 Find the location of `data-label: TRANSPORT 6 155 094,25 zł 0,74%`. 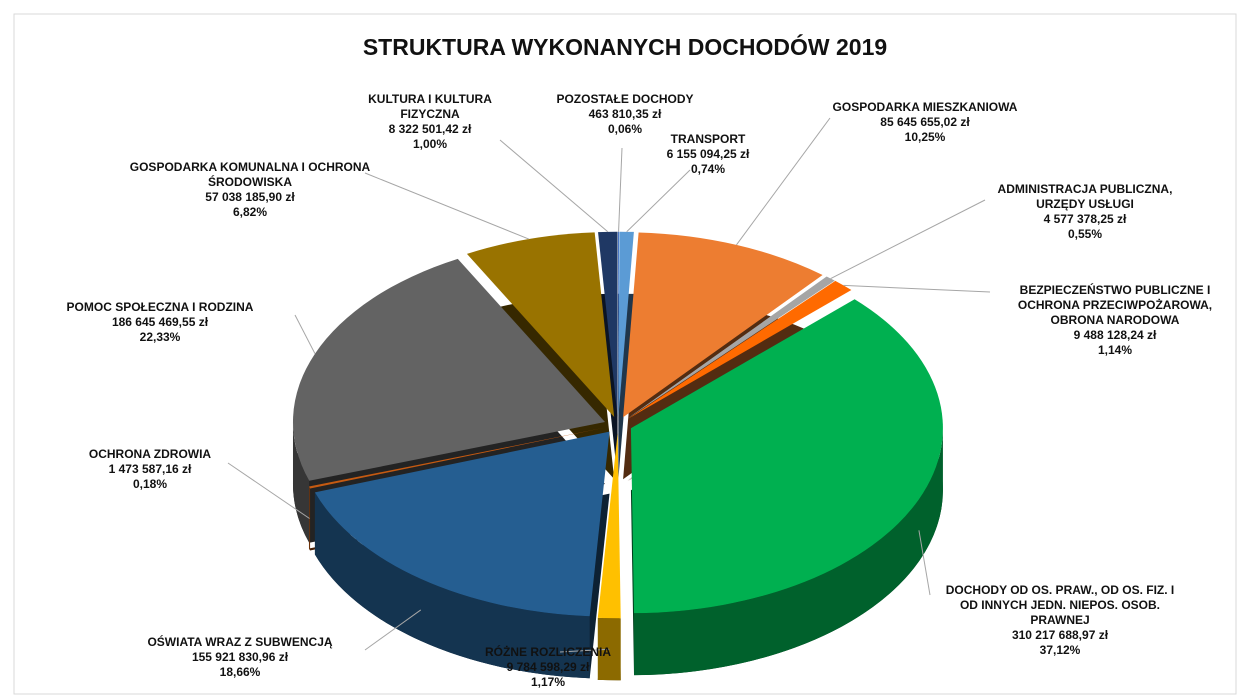

data-label: TRANSPORT 6 155 094,25 zł 0,74% is located at coordinates (708, 154).